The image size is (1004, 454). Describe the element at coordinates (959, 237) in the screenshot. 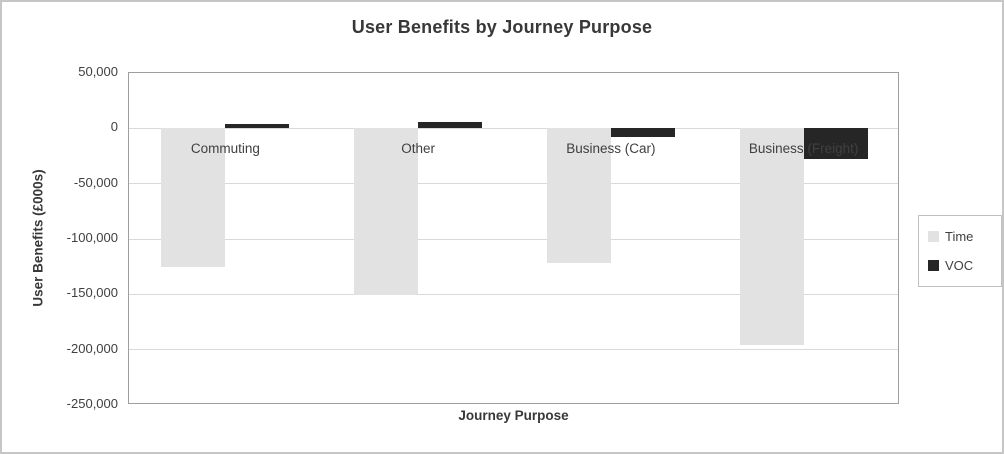

I see `legend-label-time: Time` at that location.